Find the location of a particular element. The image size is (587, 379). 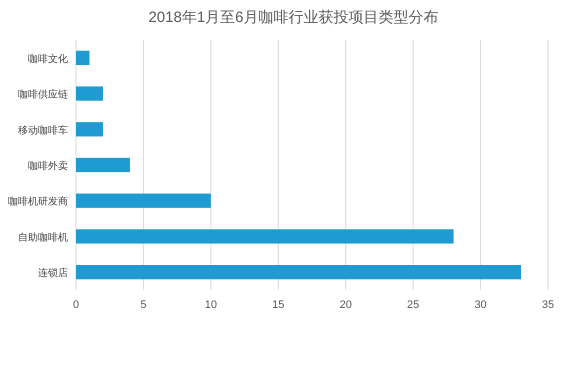

x-tick-label: 5 is located at coordinates (143, 305).